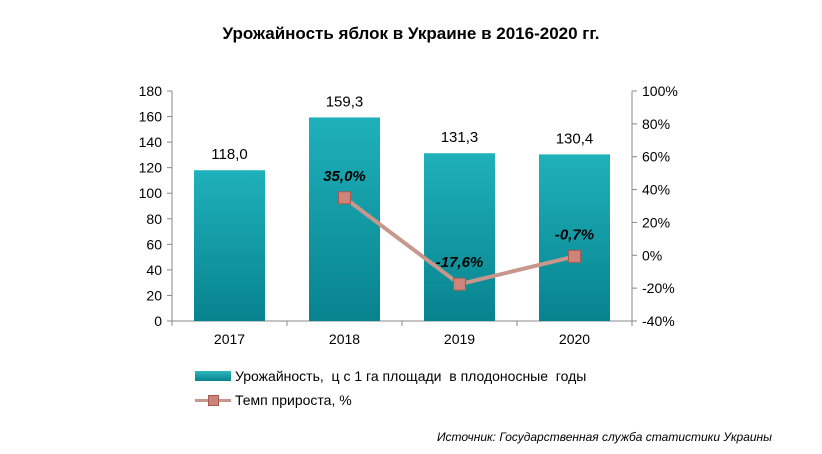 The height and width of the screenshot is (454, 822). I want to click on x-tick-label: 2018, so click(344, 339).